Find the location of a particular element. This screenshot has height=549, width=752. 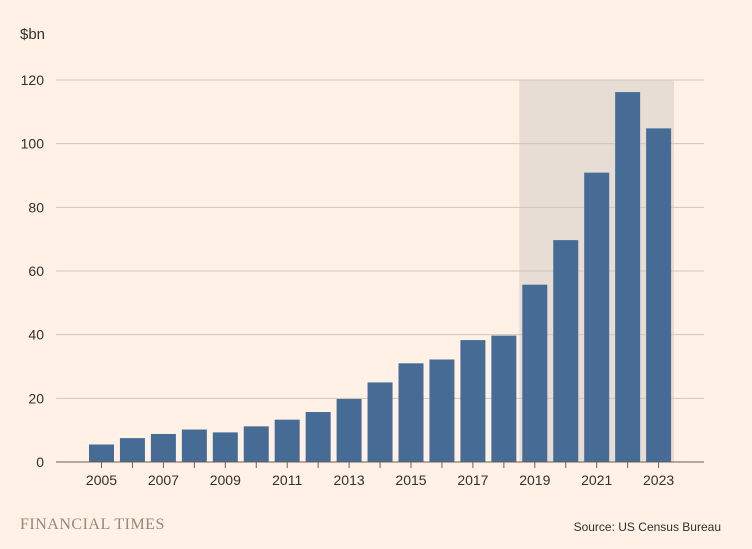

bar-2006 is located at coordinates (132, 450).